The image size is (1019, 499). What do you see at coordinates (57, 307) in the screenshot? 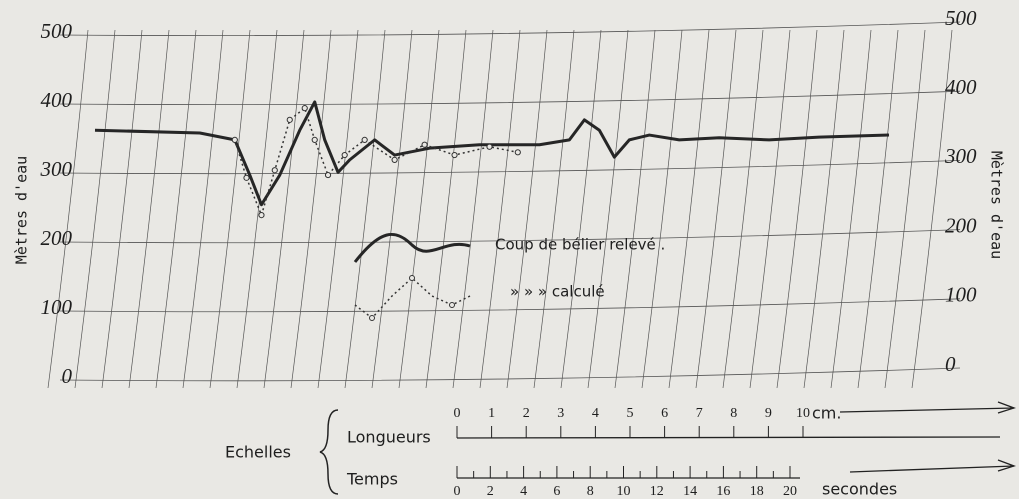
I see `y-tick-label: 100` at bounding box center [57, 307].